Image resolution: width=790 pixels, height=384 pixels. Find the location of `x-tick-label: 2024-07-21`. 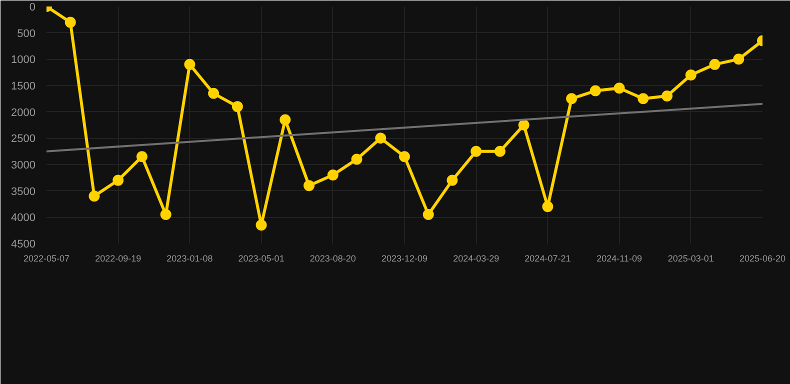

x-tick-label: 2024-07-21 is located at coordinates (547, 259).